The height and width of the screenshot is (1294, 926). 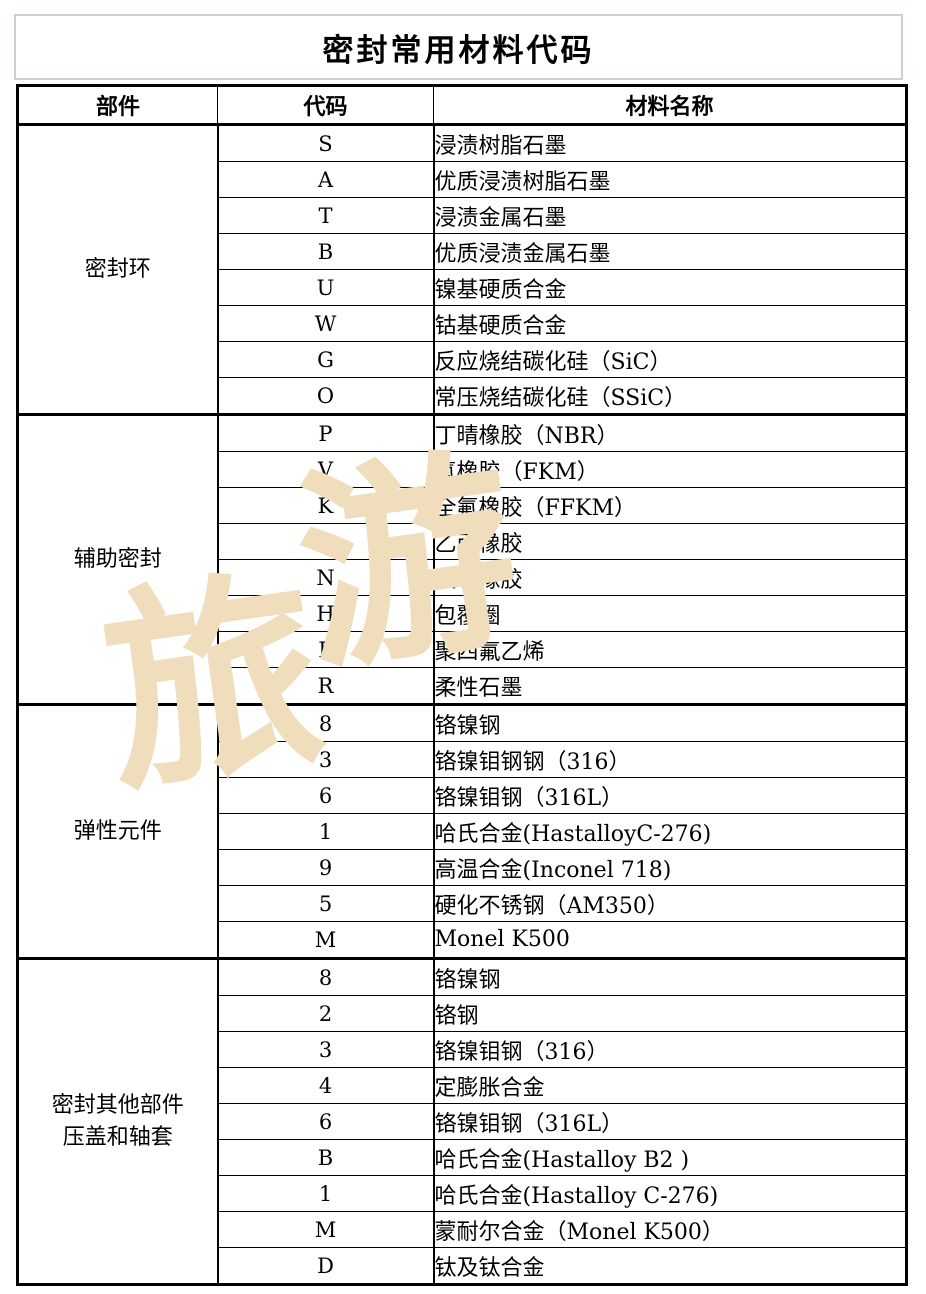 I want to click on material-code-cell: P, so click(x=326, y=432).